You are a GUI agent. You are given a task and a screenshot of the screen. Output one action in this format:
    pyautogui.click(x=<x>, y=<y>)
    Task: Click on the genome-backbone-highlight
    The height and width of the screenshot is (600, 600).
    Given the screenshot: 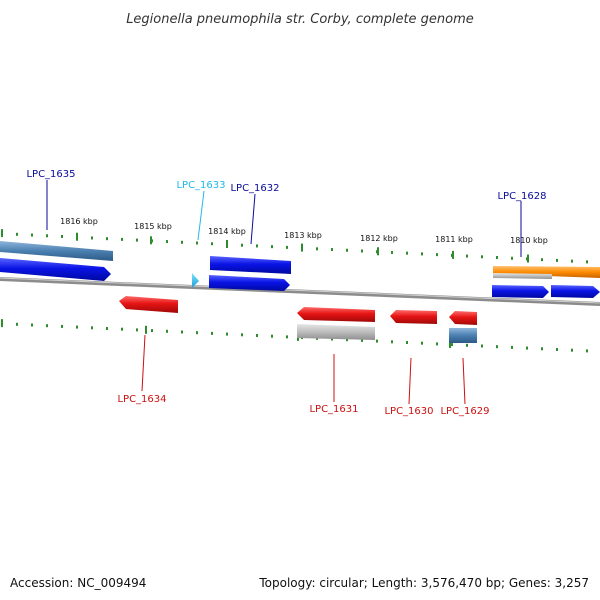 What is the action you would take?
    pyautogui.click(x=300, y=290)
    